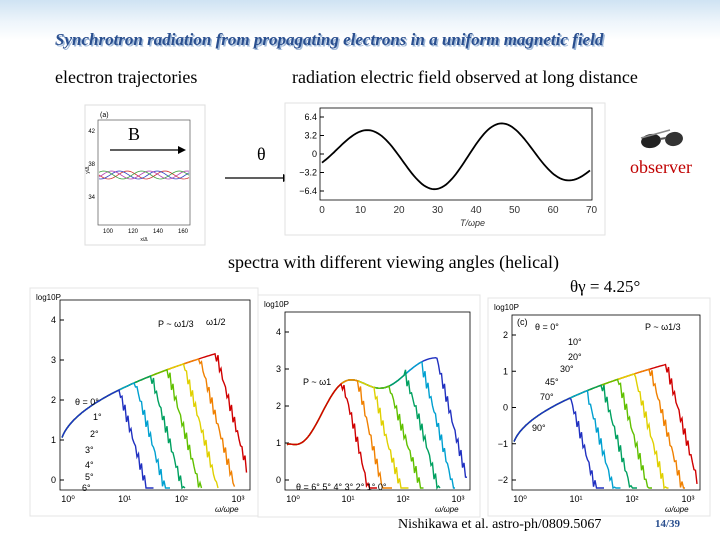  I want to click on field-x-tick: 60, so click(553, 210).